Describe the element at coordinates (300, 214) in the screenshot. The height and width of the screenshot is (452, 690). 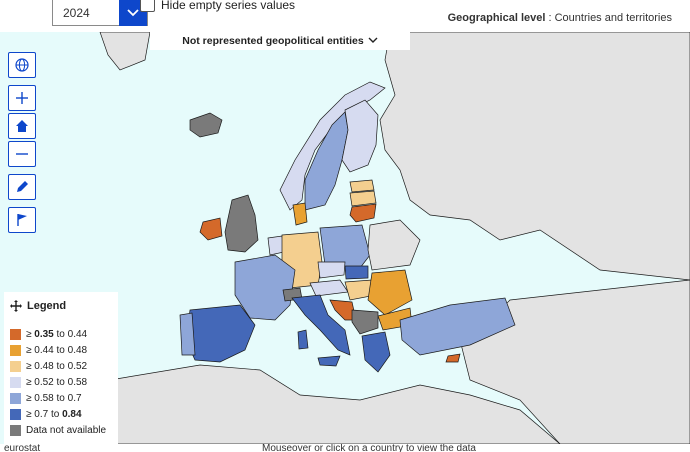
I see `map-country-denmark` at that location.